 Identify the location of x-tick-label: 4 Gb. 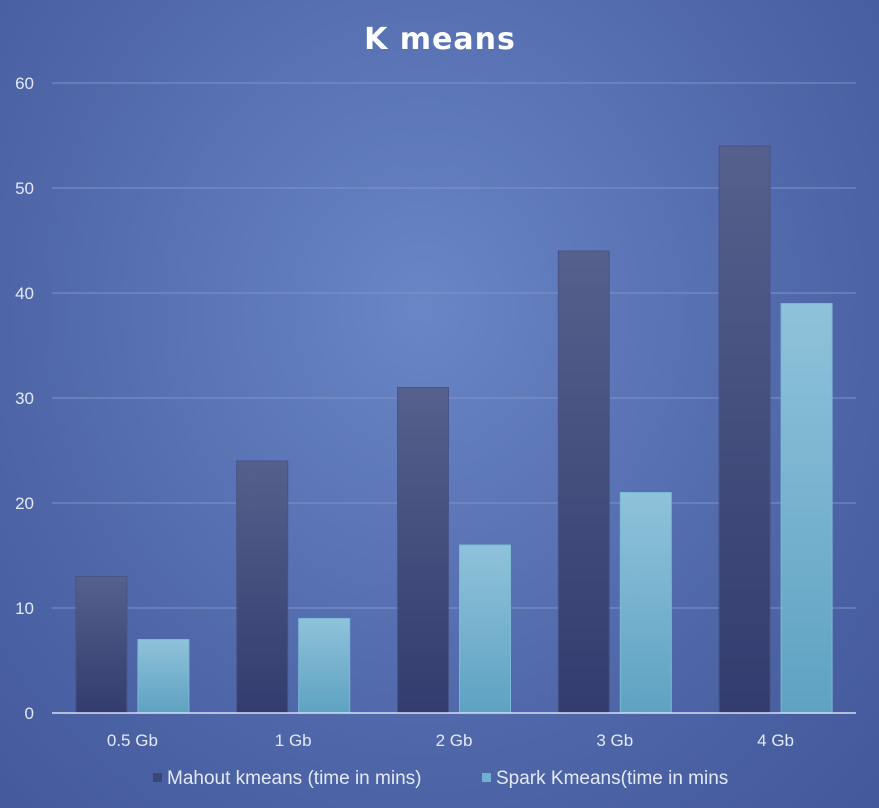
(775, 740).